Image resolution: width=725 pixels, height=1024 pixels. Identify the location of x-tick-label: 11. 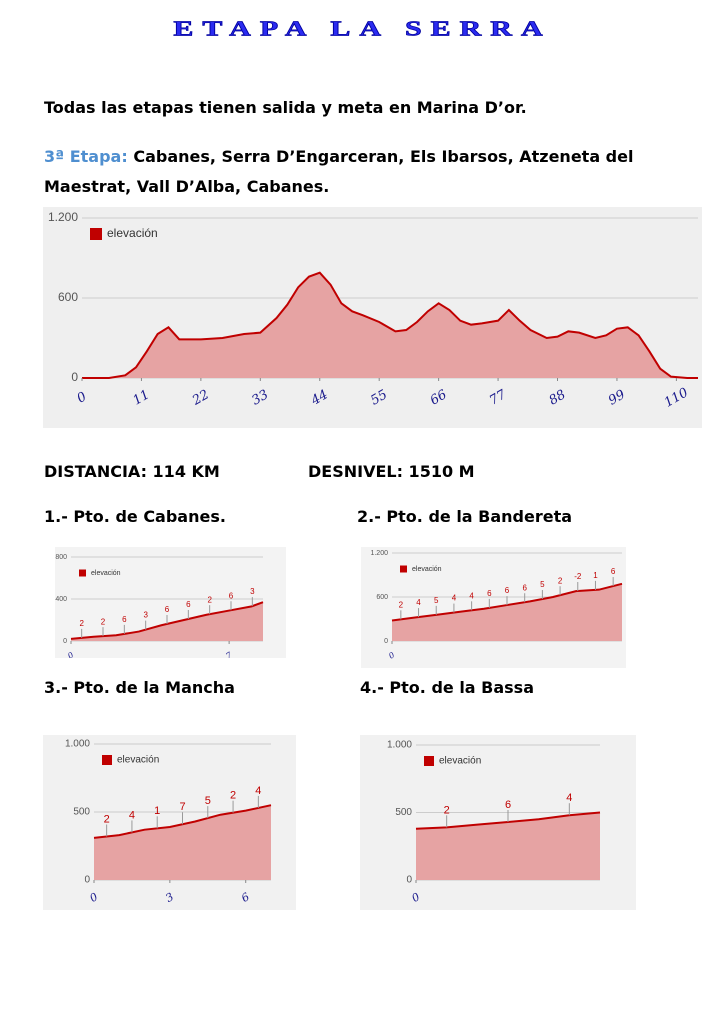
(142, 397).